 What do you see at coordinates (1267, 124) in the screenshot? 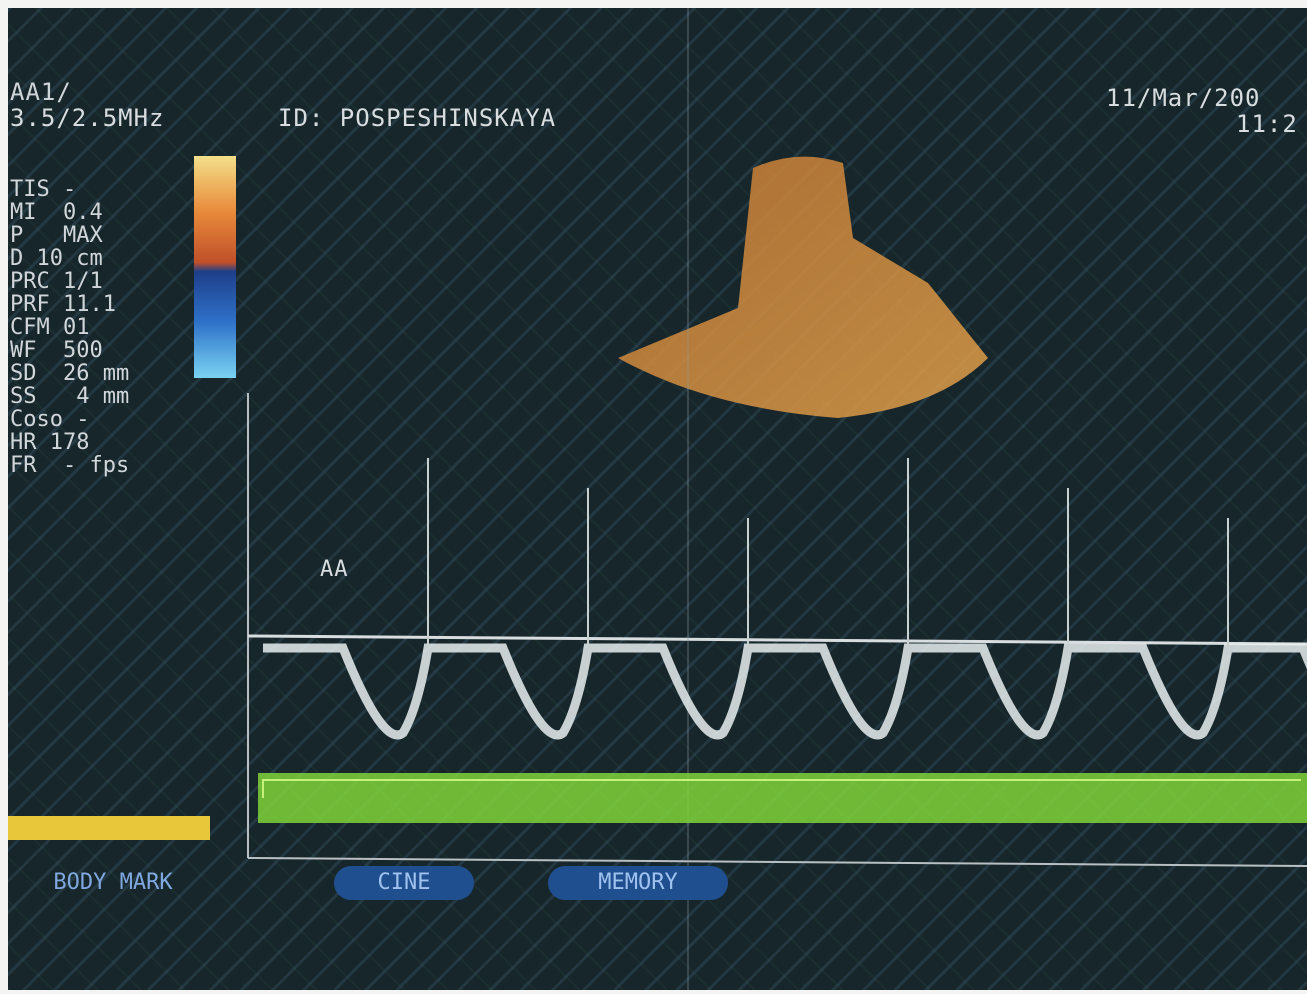
I see `time: 11:2` at bounding box center [1267, 124].